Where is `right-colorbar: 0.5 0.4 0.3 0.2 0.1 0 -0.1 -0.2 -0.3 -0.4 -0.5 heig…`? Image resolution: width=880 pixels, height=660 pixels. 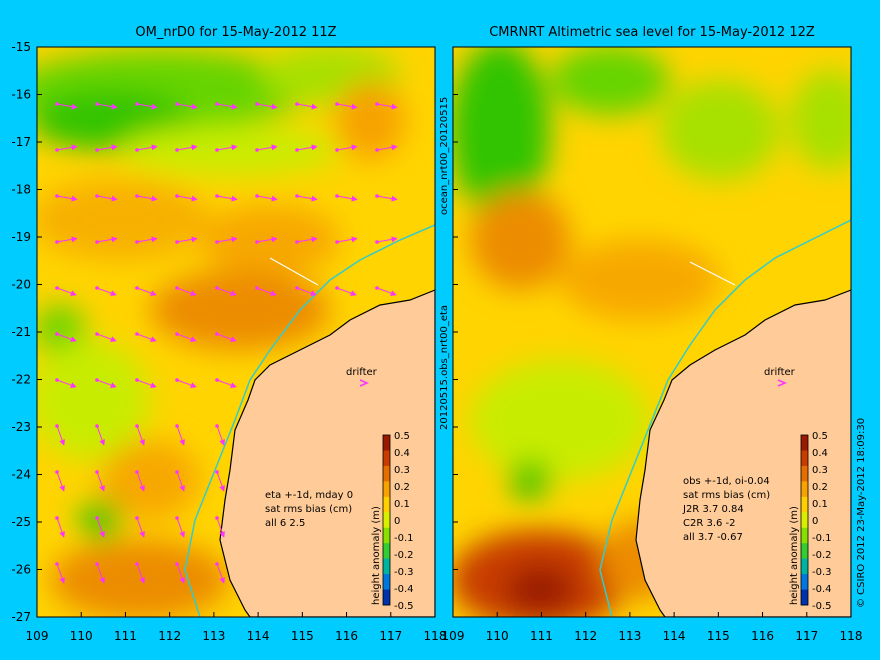
right-colorbar: 0.5 0.4 0.3 0.2 0.1 0 -0.1 -0.2 -0.3 -0.4 -0.5 heig… is located at coordinates (810, 521).